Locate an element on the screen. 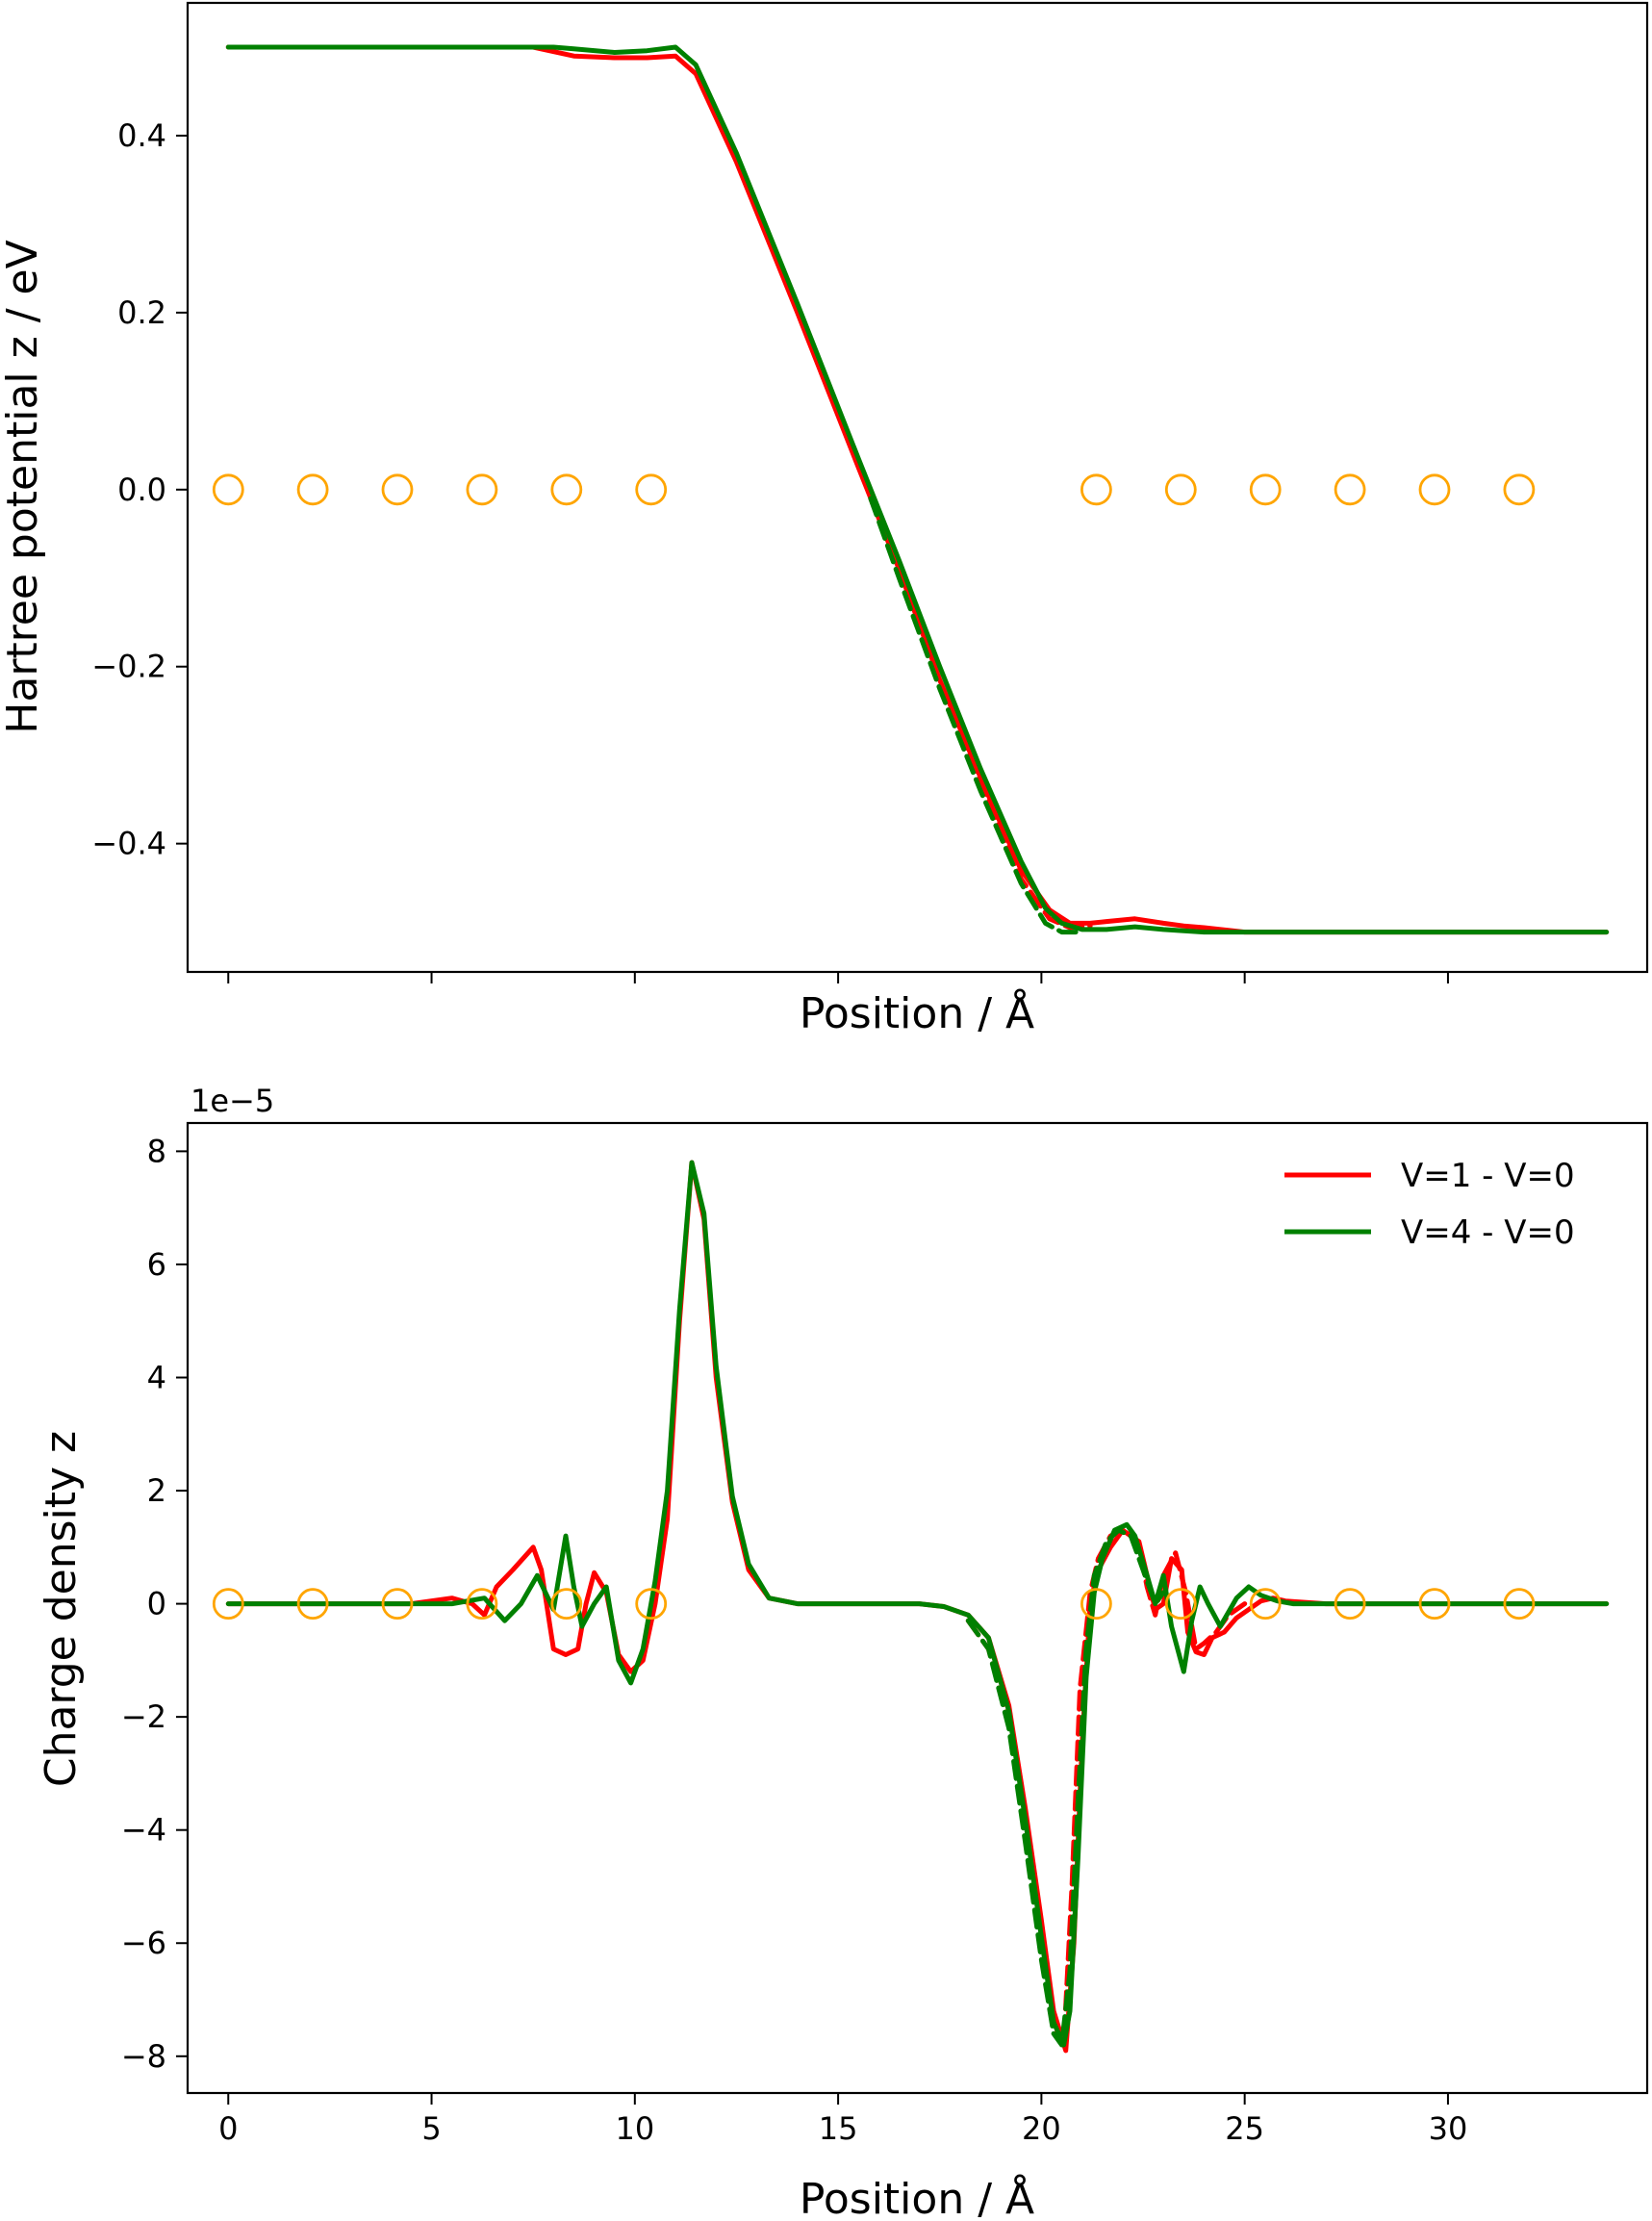 This screenshot has height=2221, width=1652. y-tick-label: 8 is located at coordinates (156, 1151).